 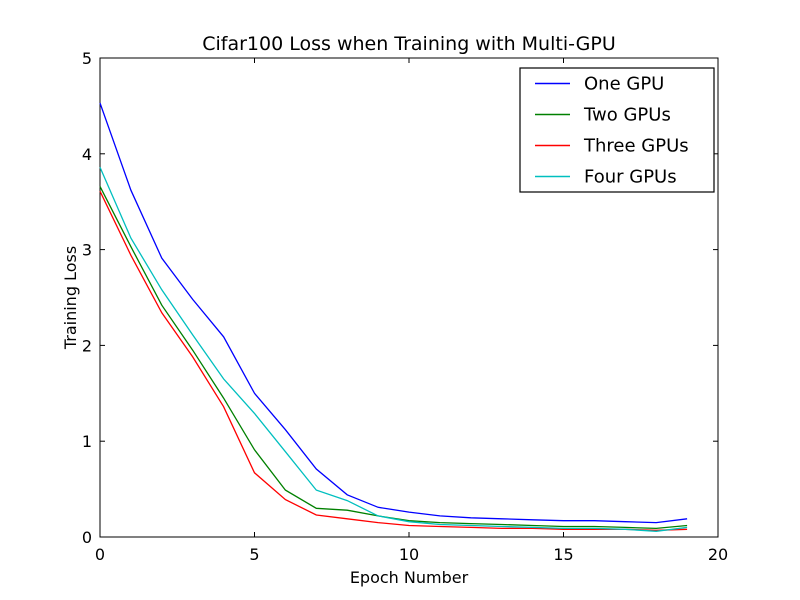 What do you see at coordinates (87, 250) in the screenshot?
I see `y-tick-label: 3` at bounding box center [87, 250].